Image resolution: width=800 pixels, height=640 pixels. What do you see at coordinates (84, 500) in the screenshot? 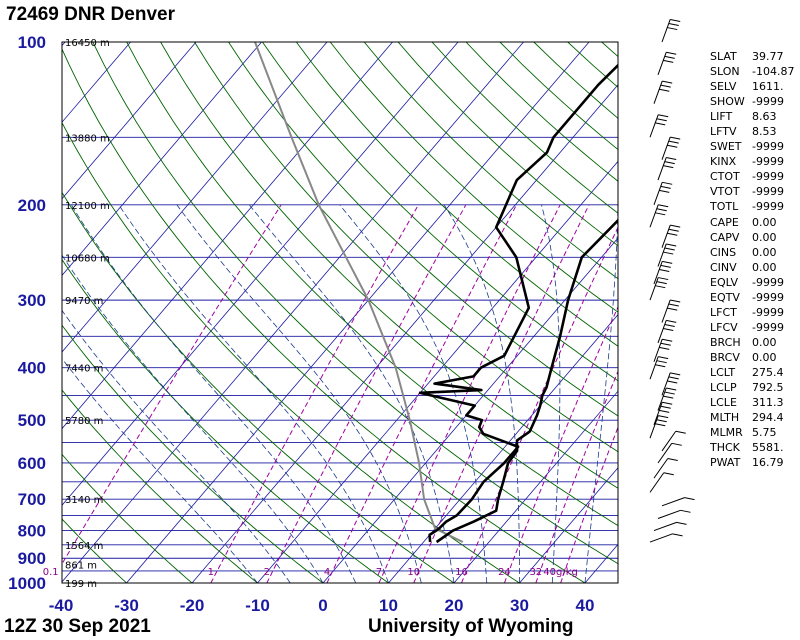
I see `height-label: 3140 m` at bounding box center [84, 500].